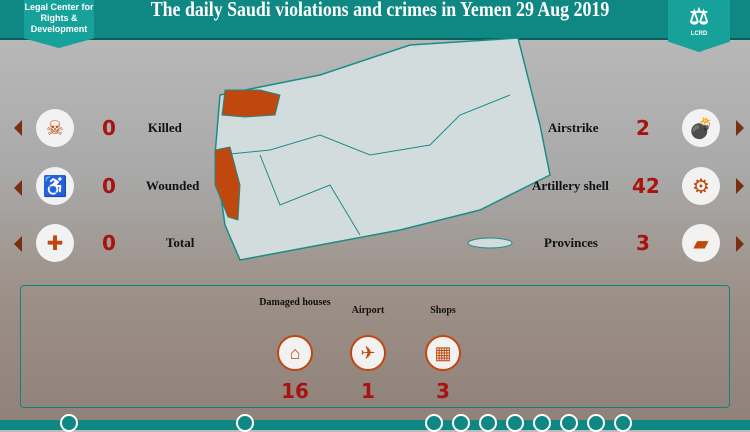 Image resolution: width=750 pixels, height=432 pixels. What do you see at coordinates (699, 34) in the screenshot?
I see `logo-text: LCRD` at bounding box center [699, 34].